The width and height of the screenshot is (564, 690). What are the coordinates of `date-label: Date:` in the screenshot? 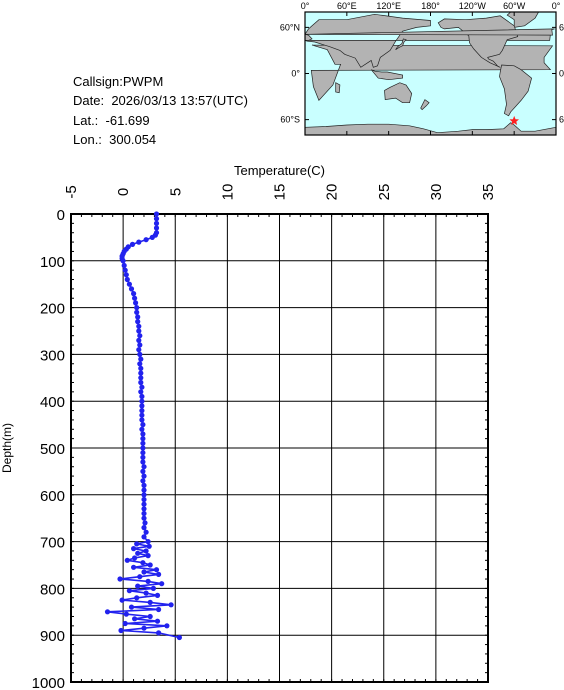 It's located at (89, 101).